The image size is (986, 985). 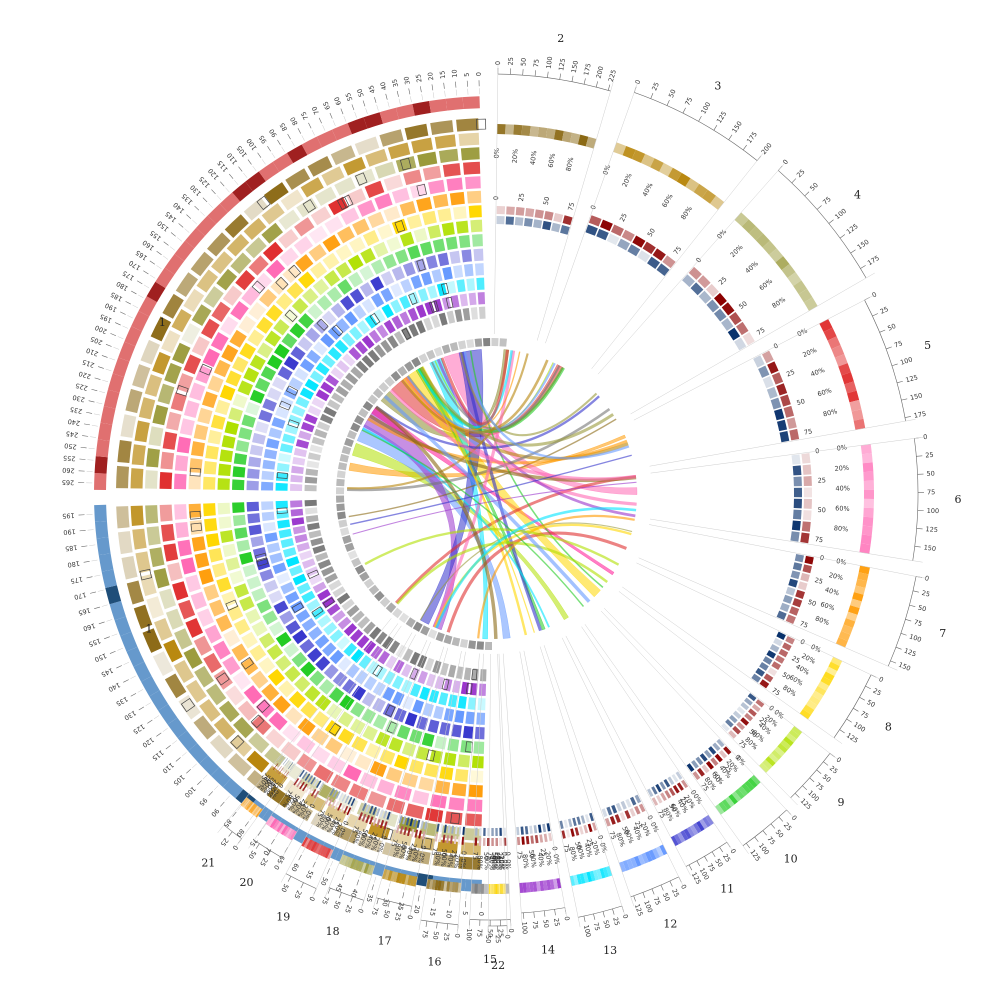 I want to click on heatmap-axis-label: 75, so click(x=475, y=855).